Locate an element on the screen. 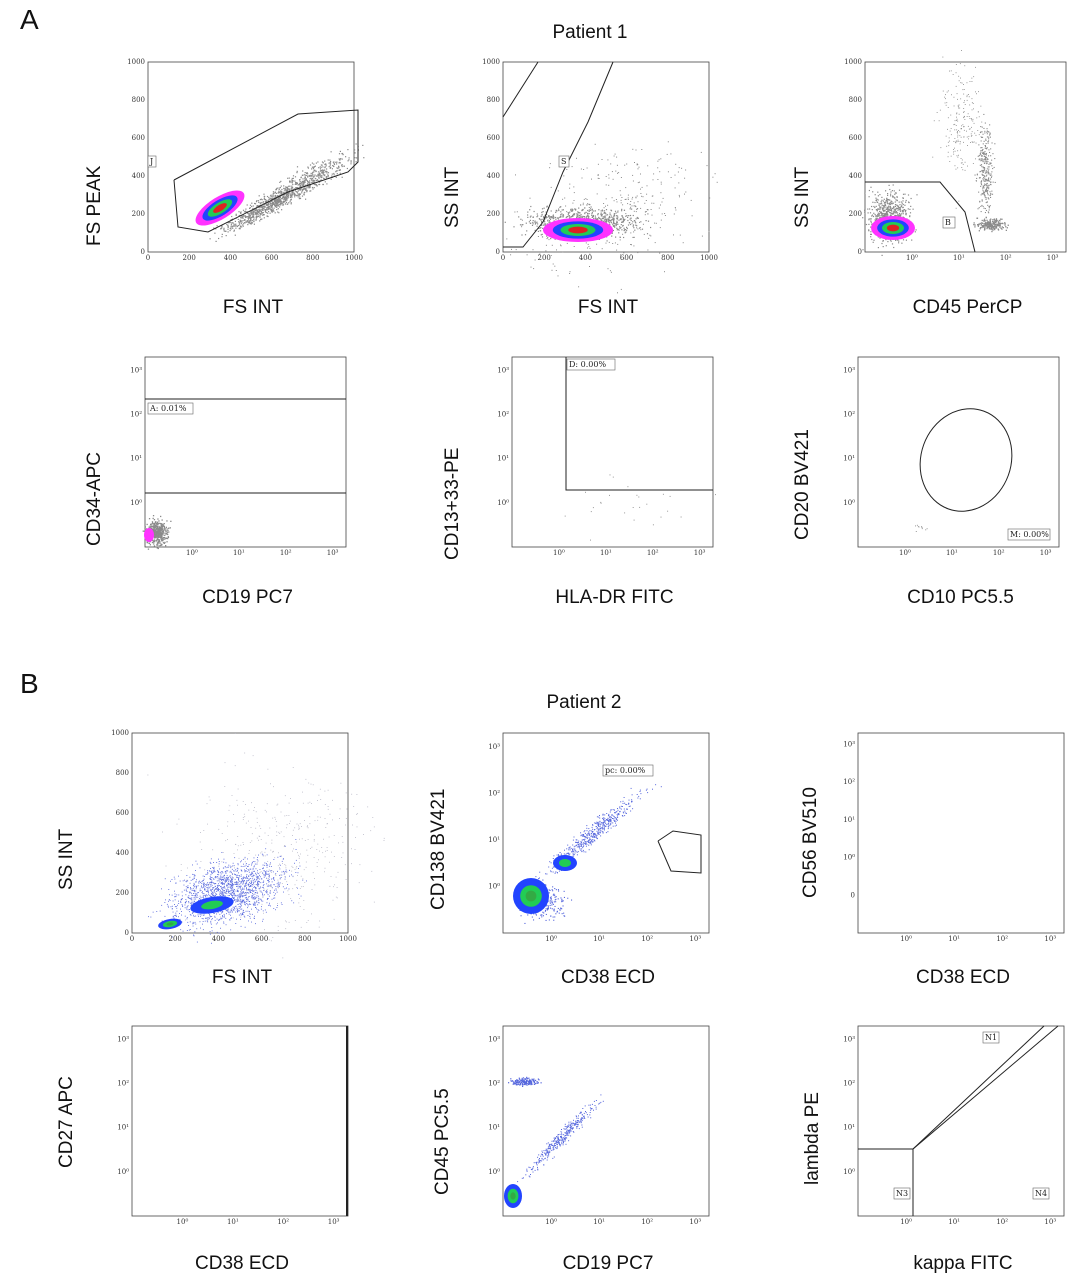 Image resolution: width=1078 pixels, height=1280 pixels. plot-cd56-vs-cd38: 10⁰ 10¹ 10² 10³ 0 10⁰ 10¹ 10² 10³ is located at coordinates (955, 837).